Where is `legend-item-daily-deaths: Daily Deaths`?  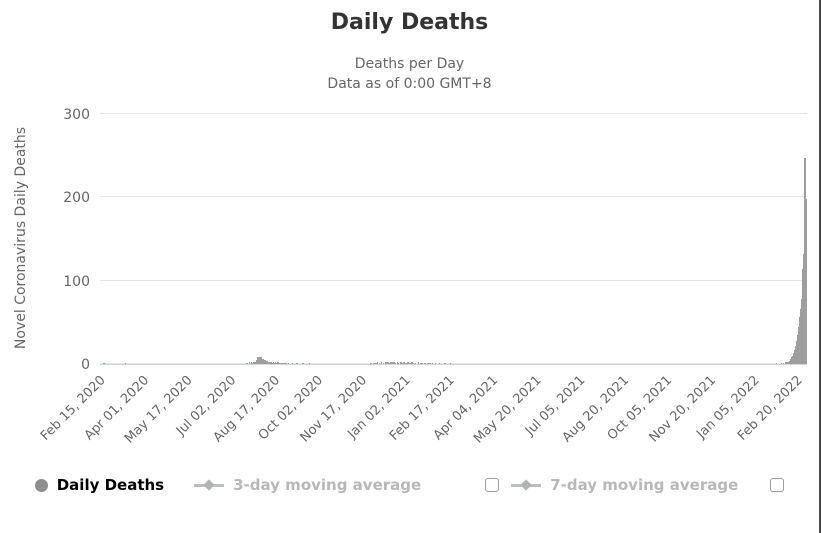
legend-item-daily-deaths: Daily Deaths is located at coordinates (99, 485).